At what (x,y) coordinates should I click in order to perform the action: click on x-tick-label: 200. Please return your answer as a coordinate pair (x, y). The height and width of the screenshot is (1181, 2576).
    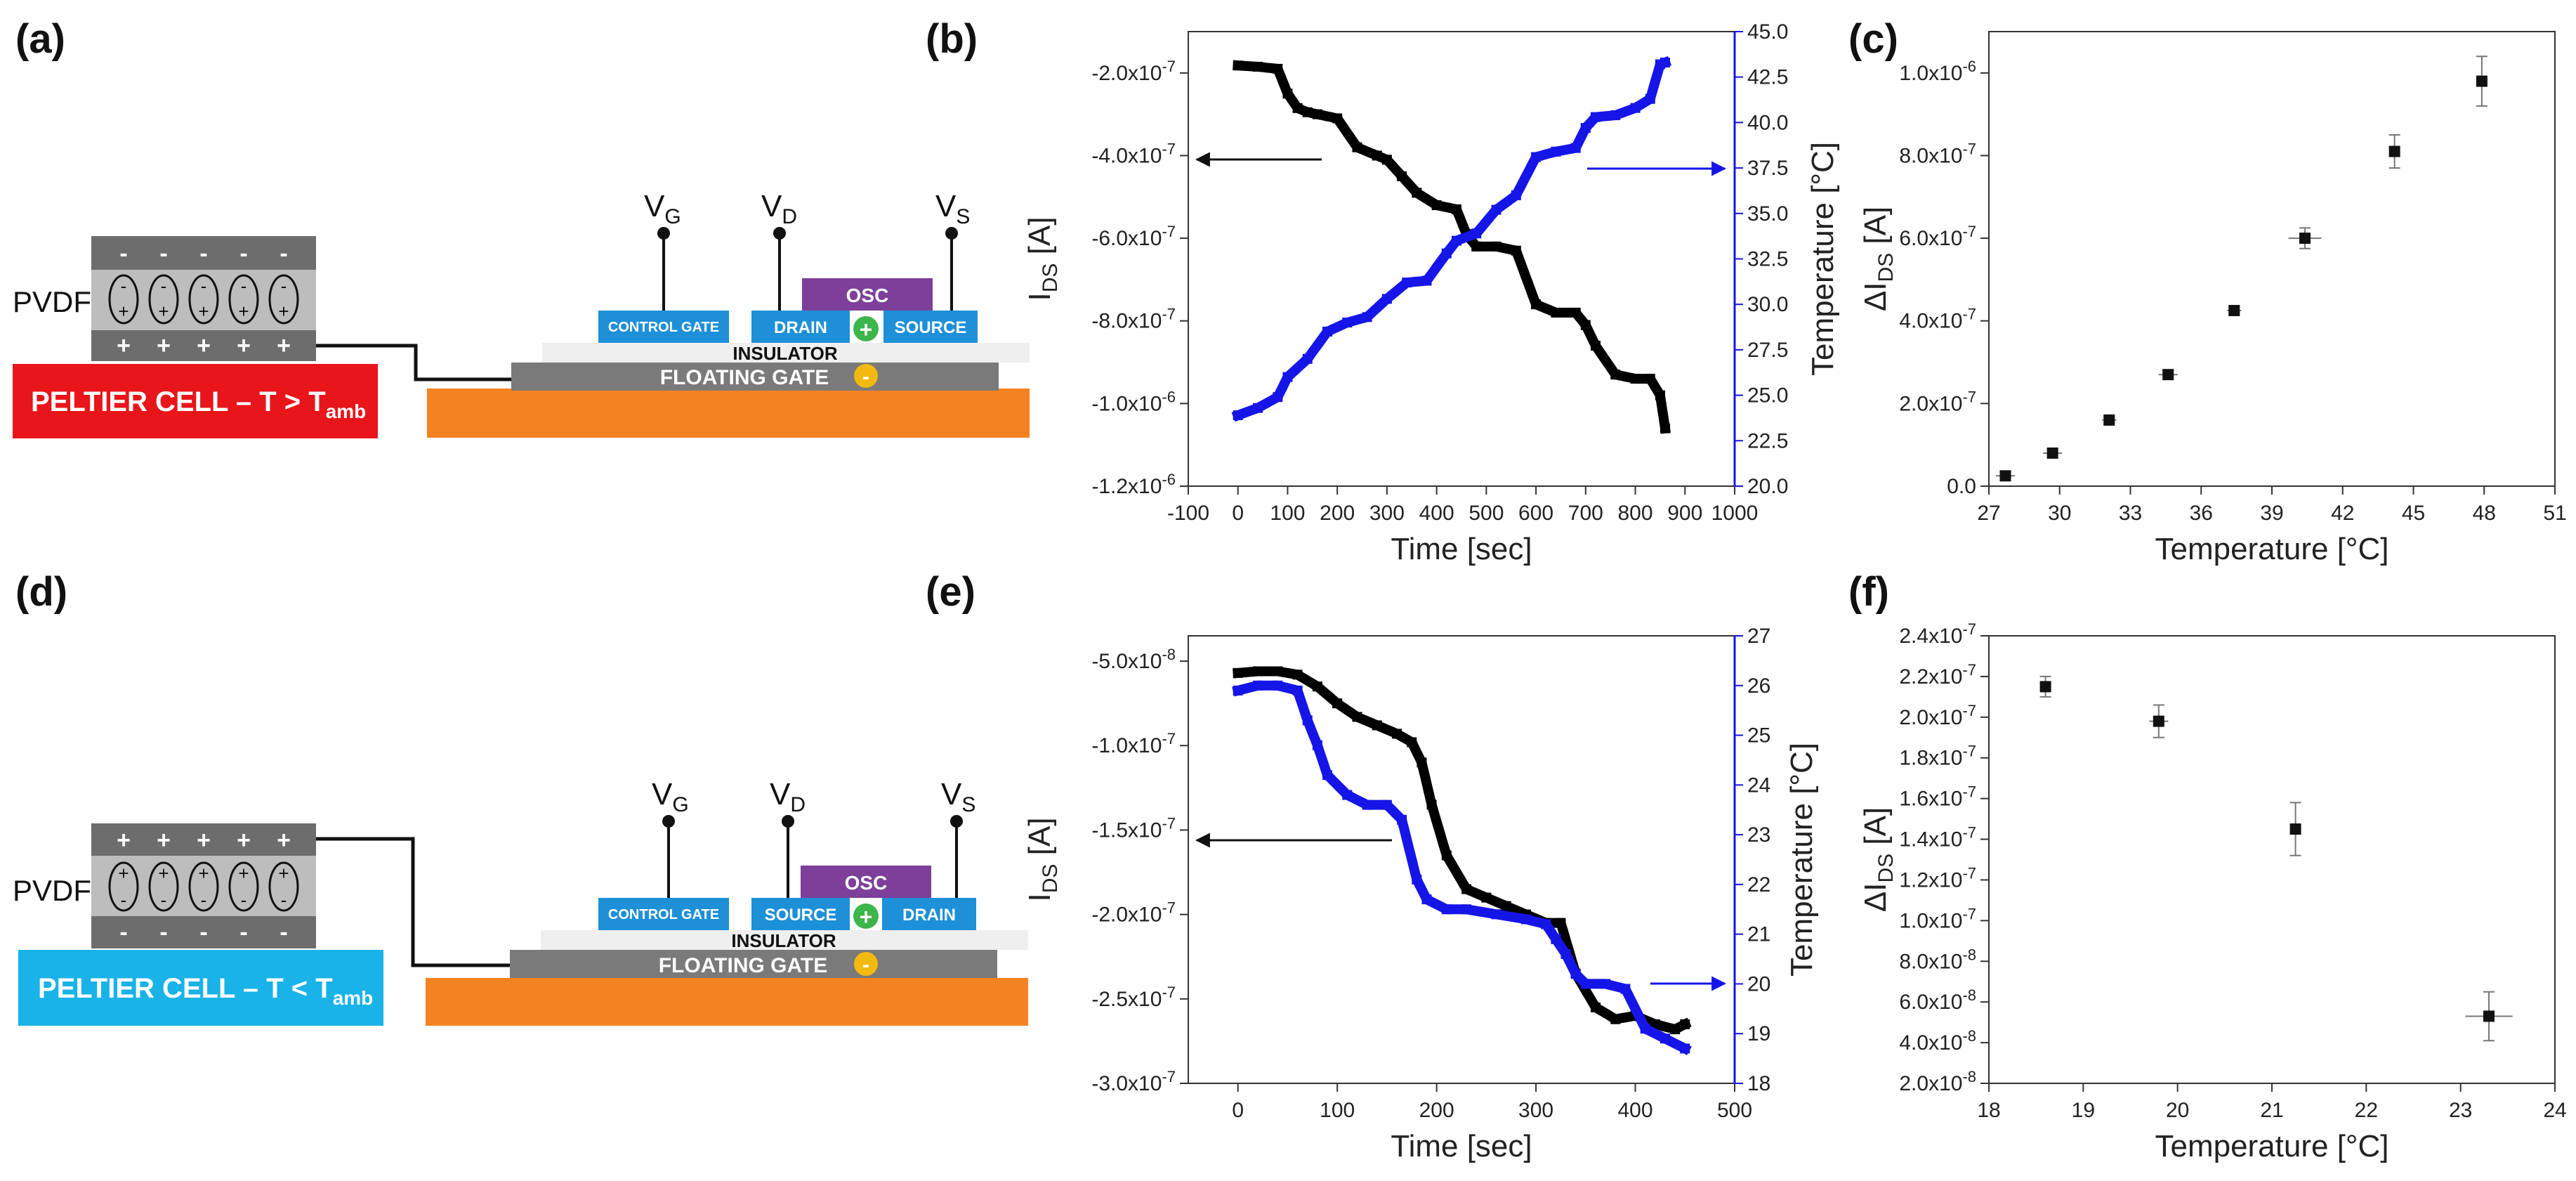
    Looking at the image, I should click on (1337, 513).